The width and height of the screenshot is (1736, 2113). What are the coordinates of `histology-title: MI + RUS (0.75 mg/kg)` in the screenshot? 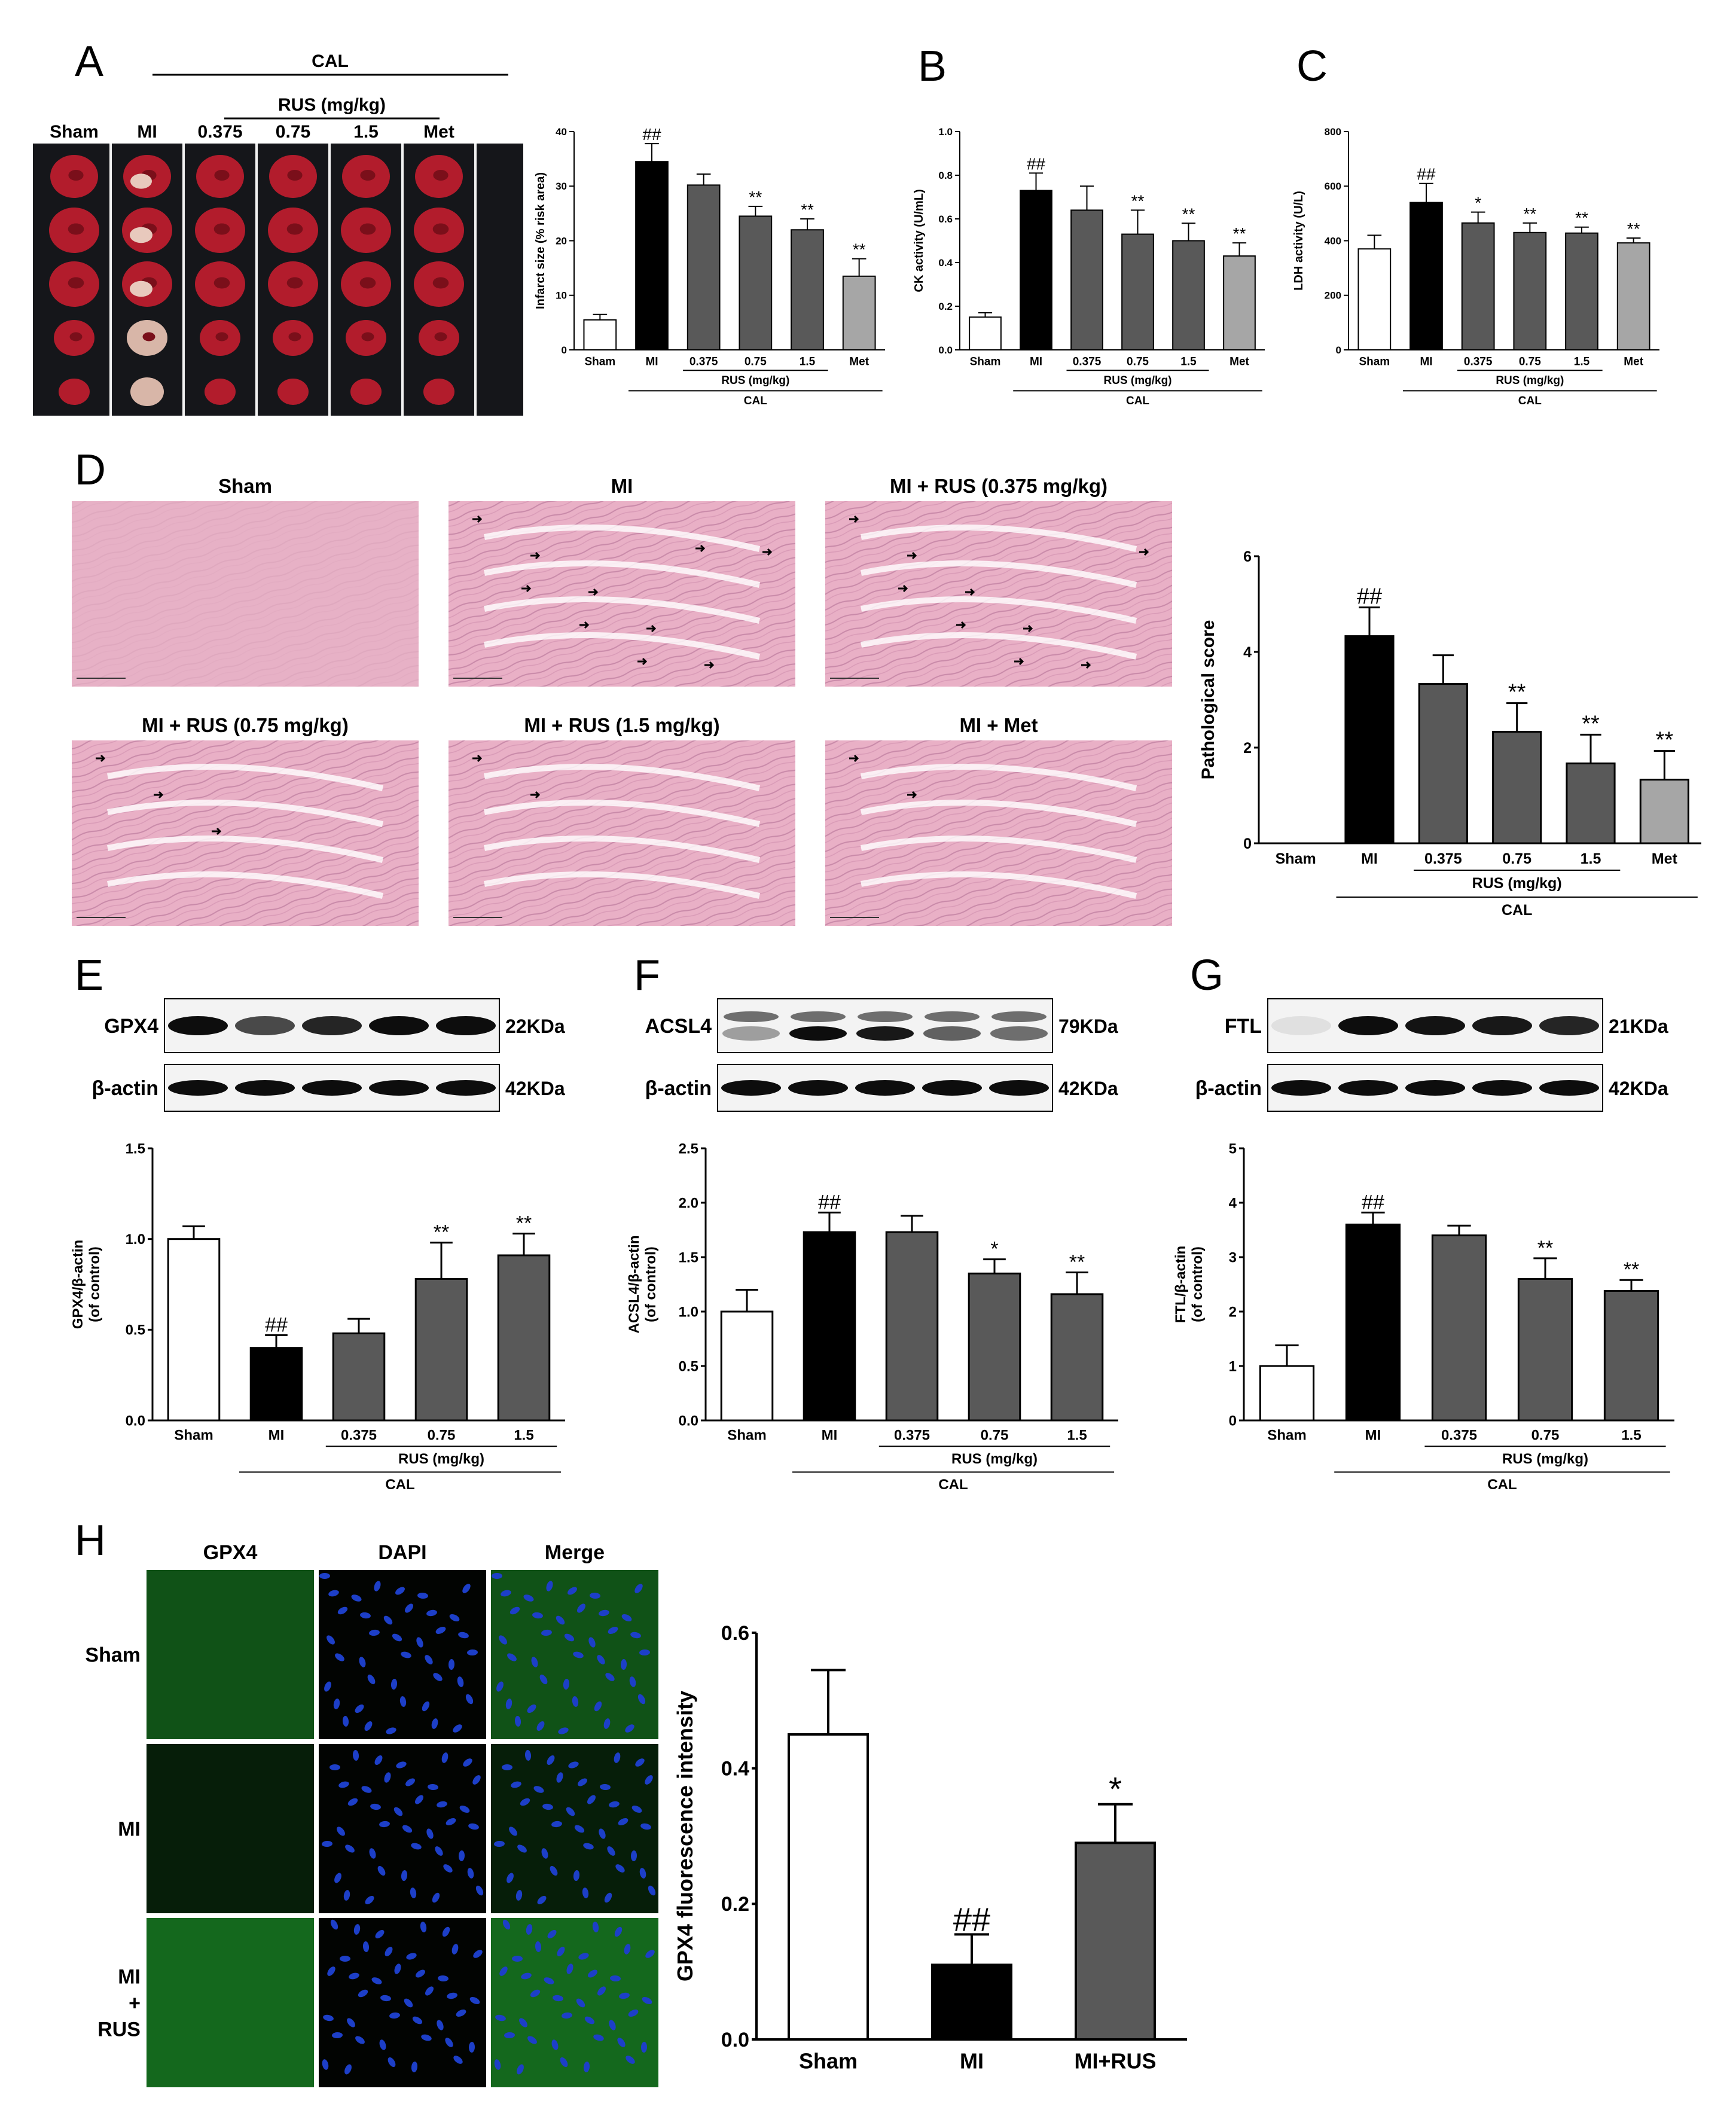 It's located at (246, 725).